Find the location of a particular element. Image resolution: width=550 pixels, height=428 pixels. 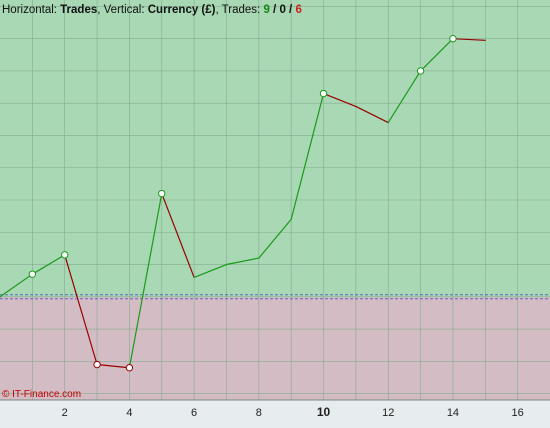

x-tick-label: 6 is located at coordinates (194, 413).